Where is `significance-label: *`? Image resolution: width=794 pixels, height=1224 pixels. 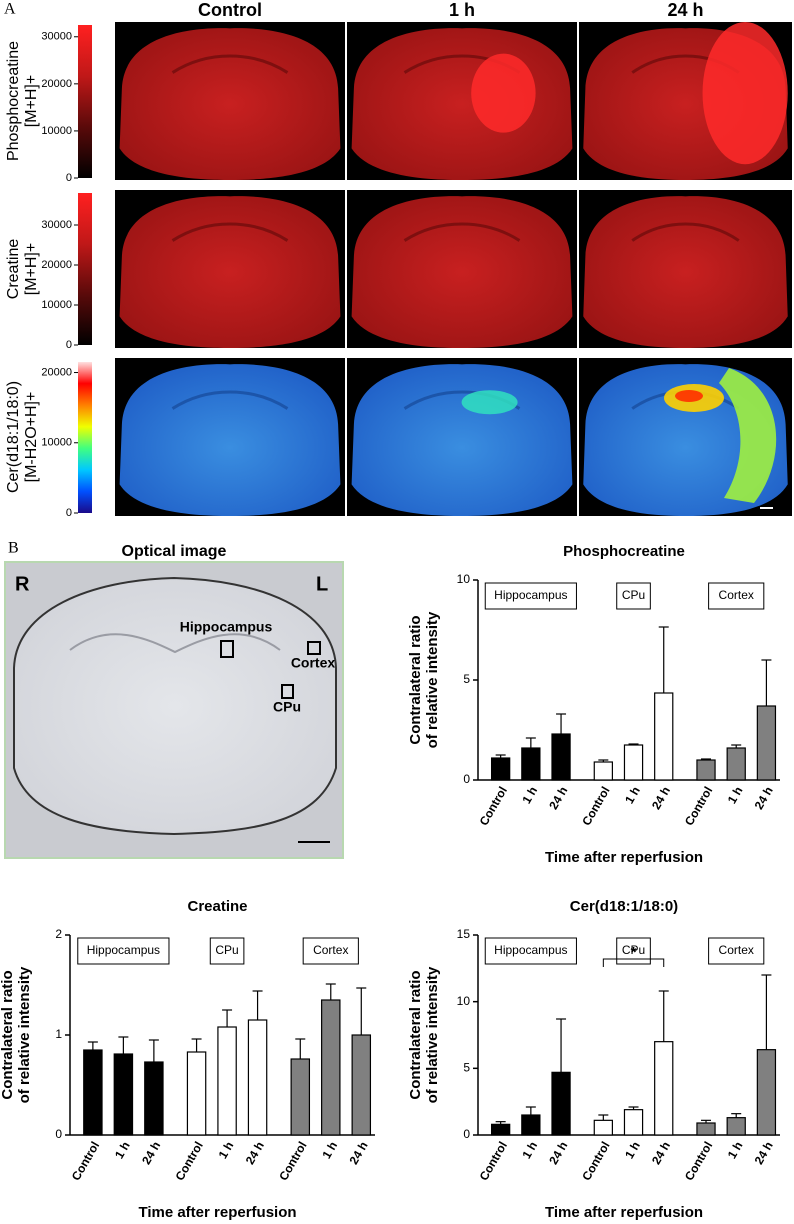
significance-label: * is located at coordinates (634, 952).